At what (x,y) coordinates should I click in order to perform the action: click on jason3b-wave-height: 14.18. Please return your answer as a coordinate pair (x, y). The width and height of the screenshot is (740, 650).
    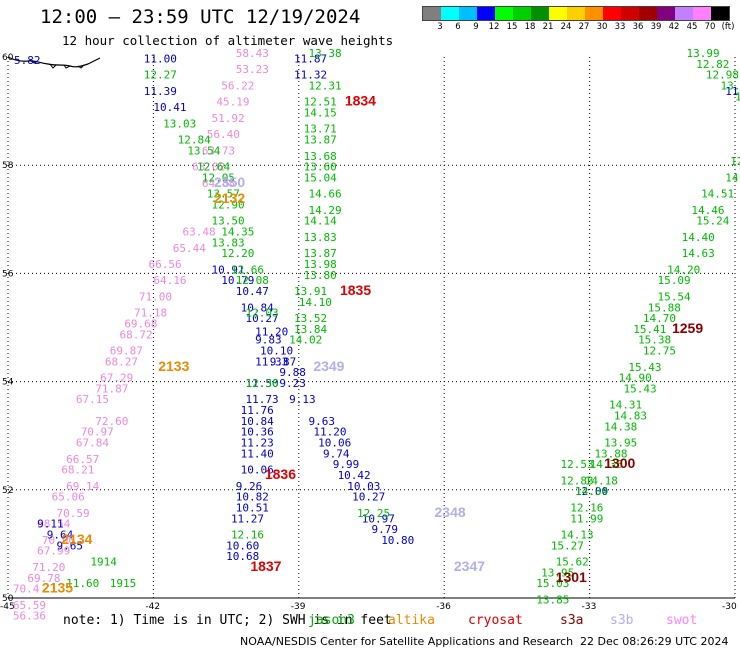
    Looking at the image, I should click on (601, 480).